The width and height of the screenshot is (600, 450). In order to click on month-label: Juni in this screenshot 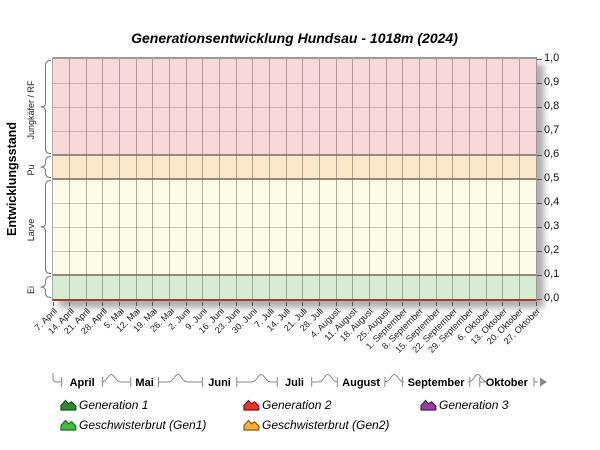, I will do `click(219, 383)`.